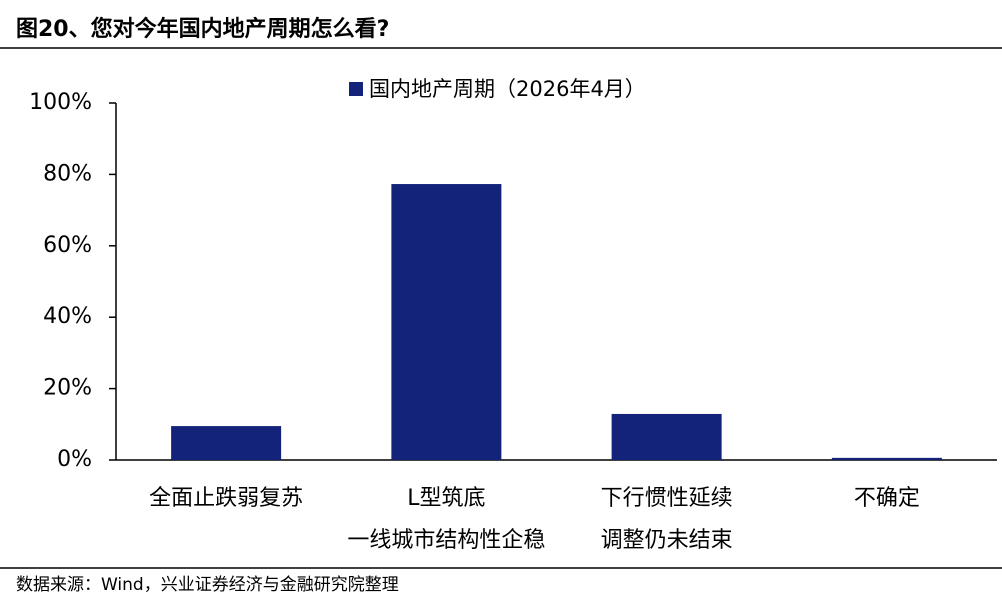 The height and width of the screenshot is (606, 1002). Describe the element at coordinates (446, 540) in the screenshot. I see `x-tick-label: 一线城市结构性企稳` at that location.